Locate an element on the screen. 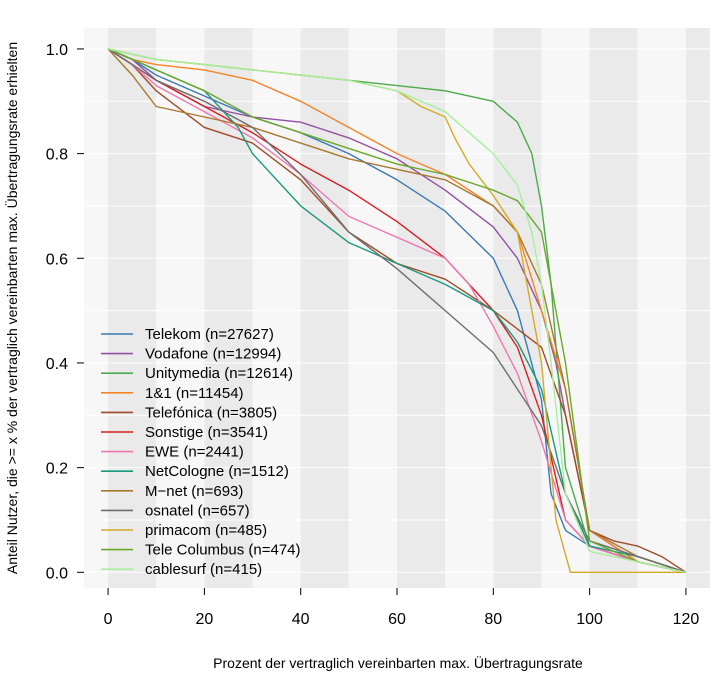 This screenshot has height=677, width=718. x-tick-label: 40 is located at coordinates (301, 619).